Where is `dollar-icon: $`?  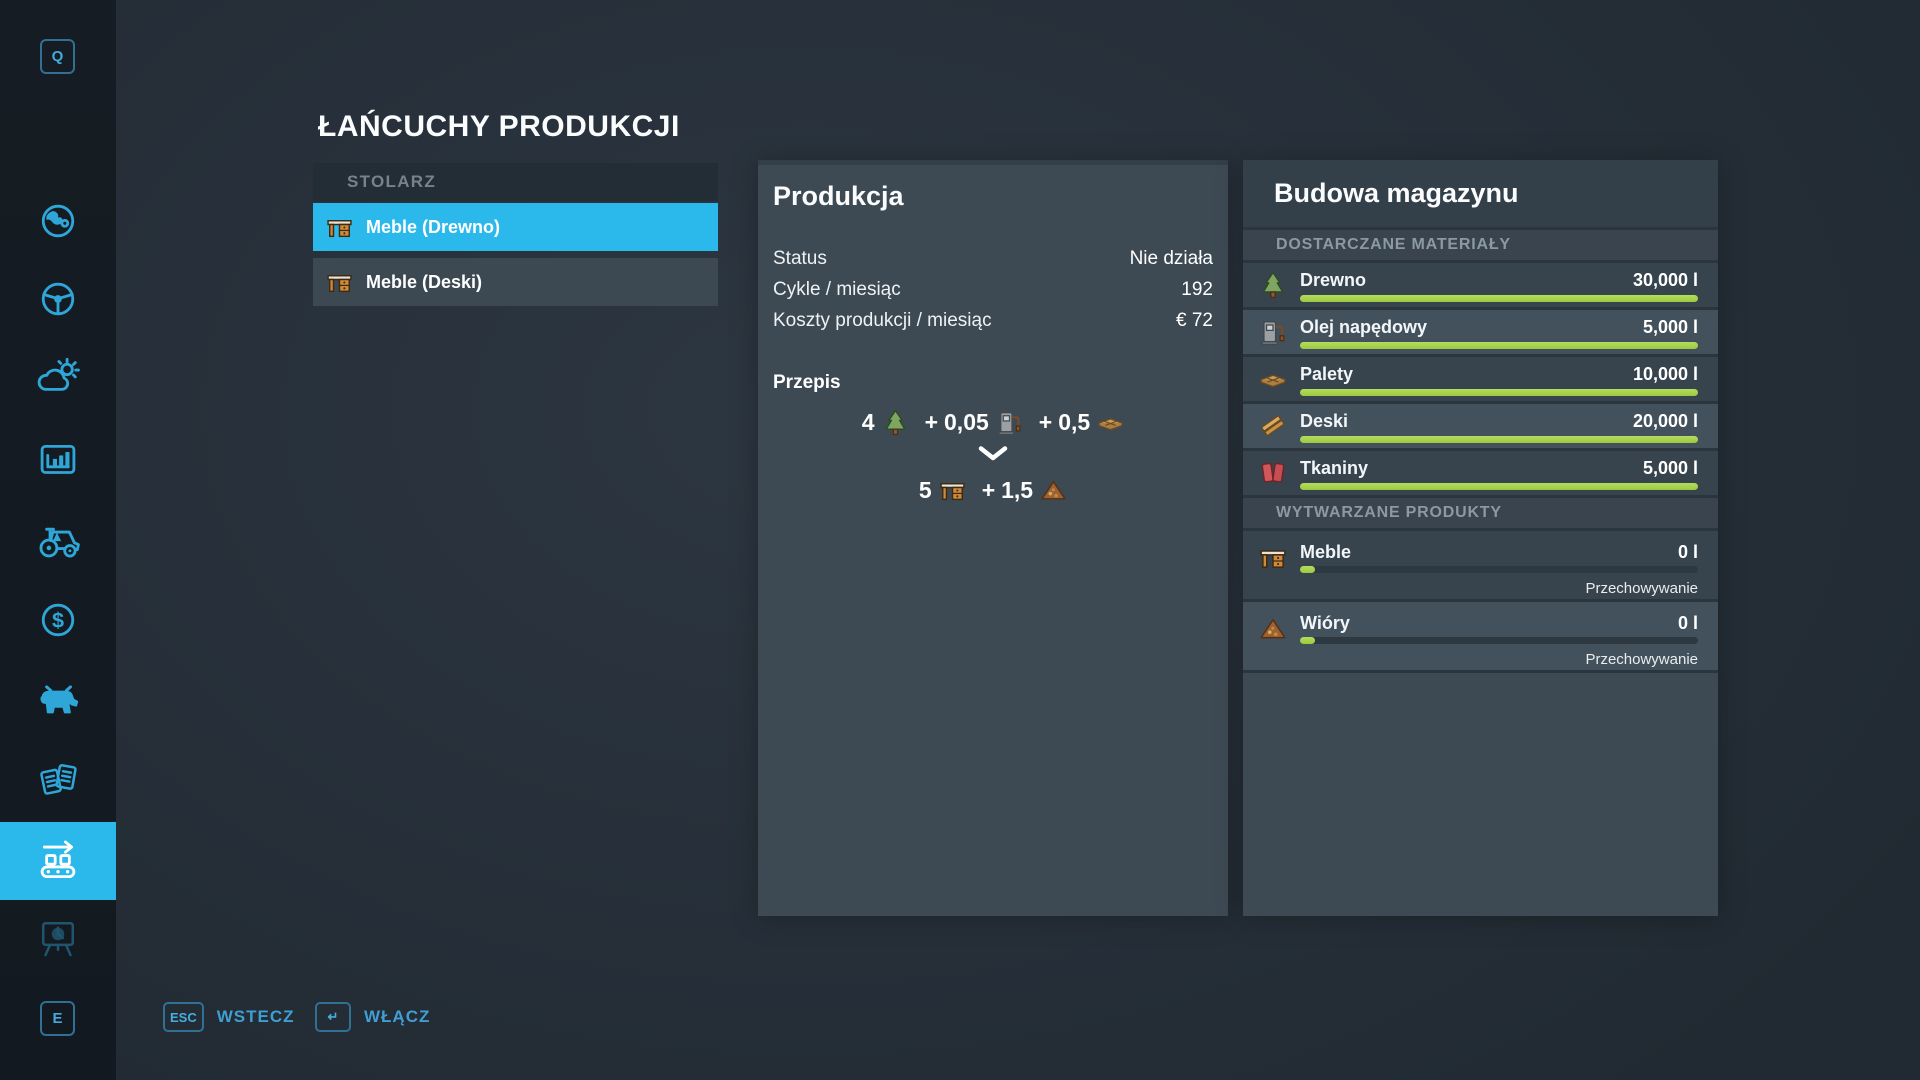
dollar-icon: $ is located at coordinates (58, 622).